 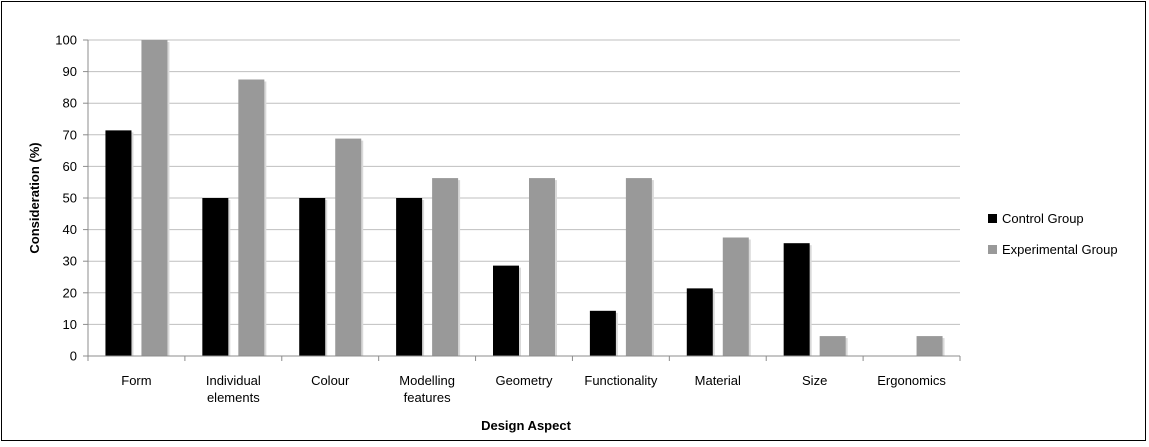 I want to click on x-tick-label-line: Functionality, so click(x=620, y=380).